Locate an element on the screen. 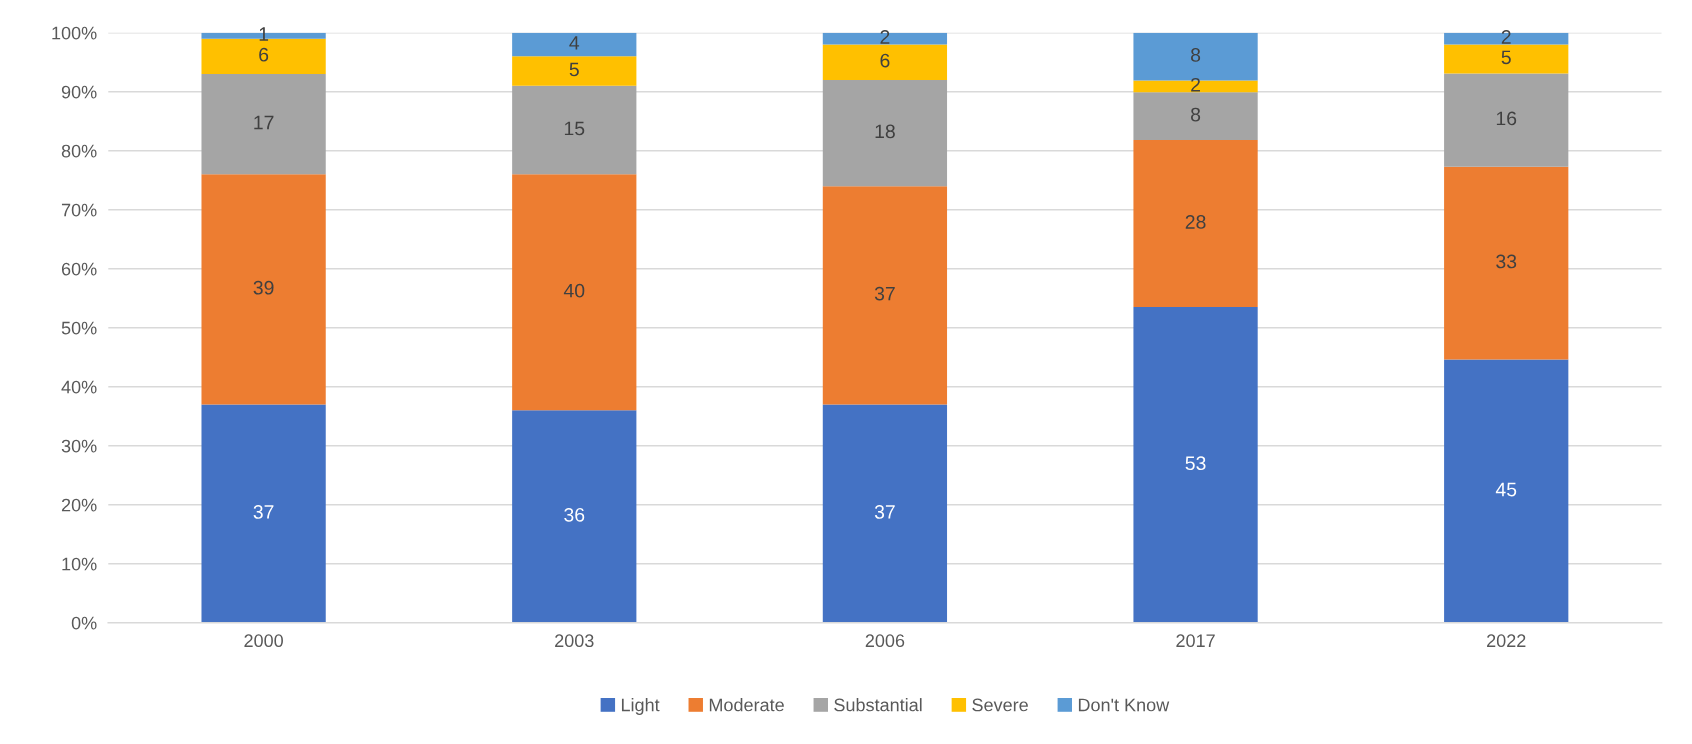 This screenshot has height=744, width=1692. data-label: 15 is located at coordinates (574, 128).